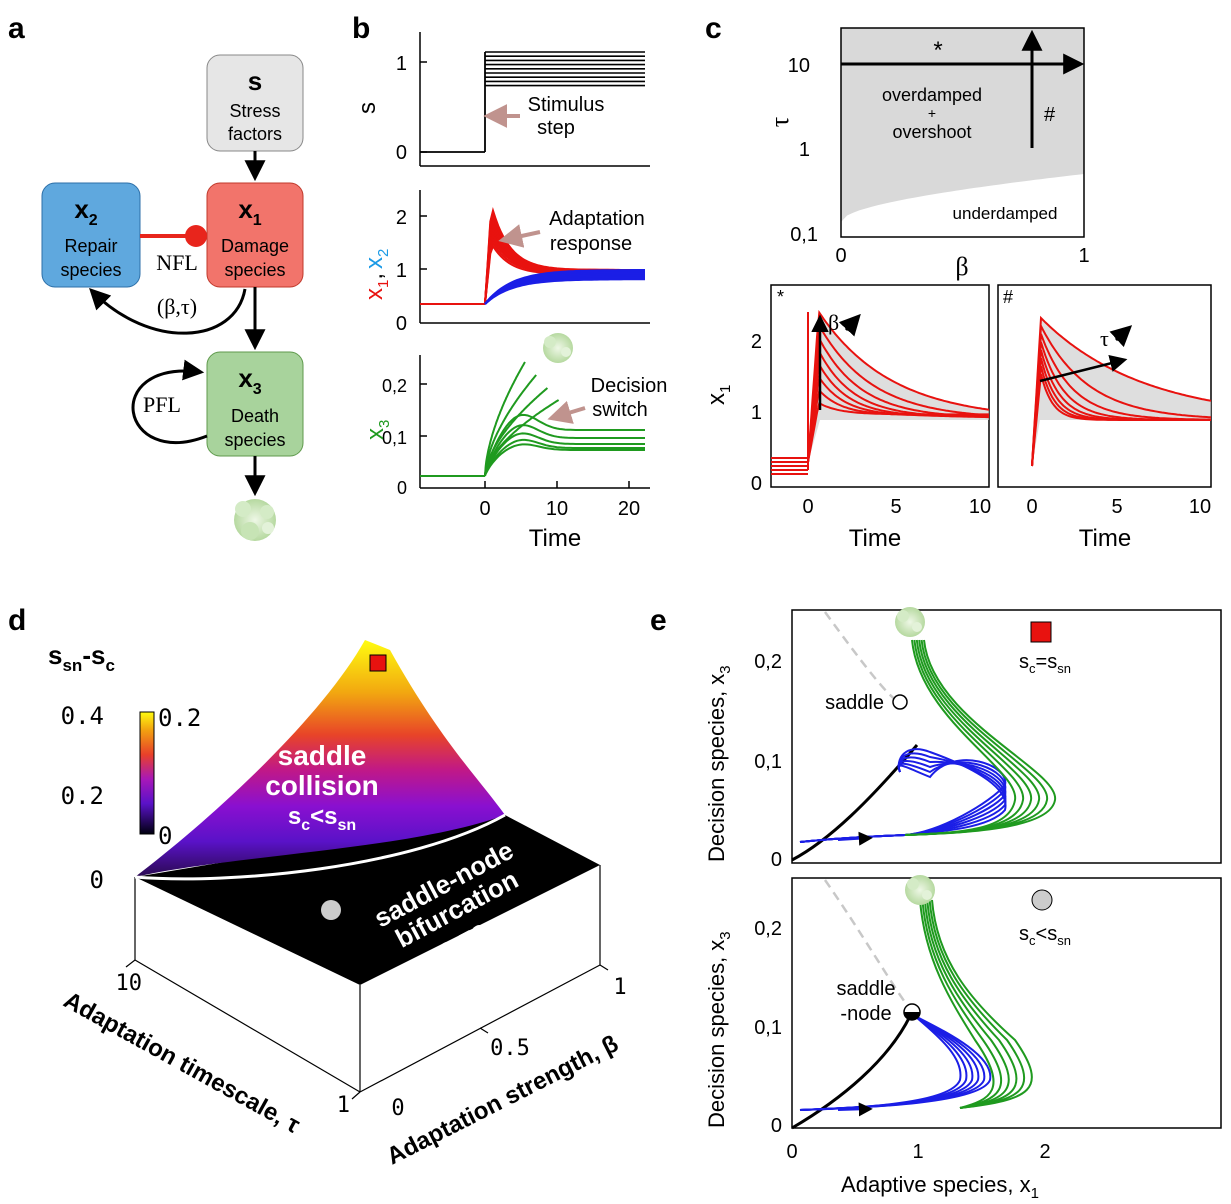 Image resolution: width=1231 pixels, height=1204 pixels. Describe the element at coordinates (619, 987) in the screenshot. I see `d-beta-tick-1: 1` at that location.